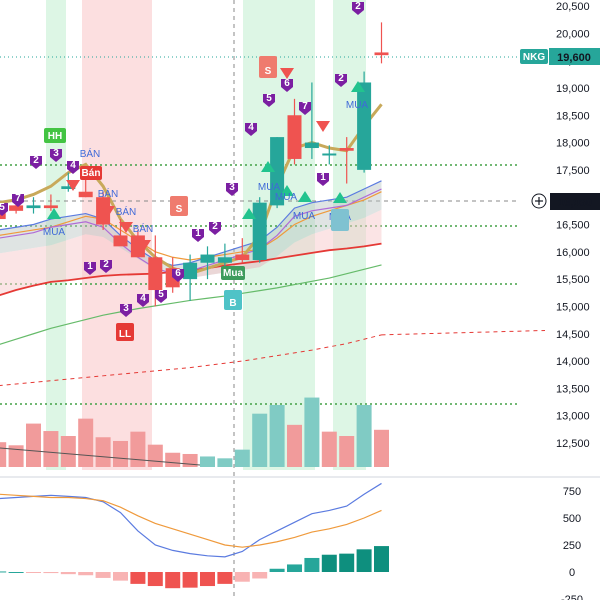  Describe the element at coordinates (125, 334) in the screenshot. I see `ll-badge-text: LL` at that location.